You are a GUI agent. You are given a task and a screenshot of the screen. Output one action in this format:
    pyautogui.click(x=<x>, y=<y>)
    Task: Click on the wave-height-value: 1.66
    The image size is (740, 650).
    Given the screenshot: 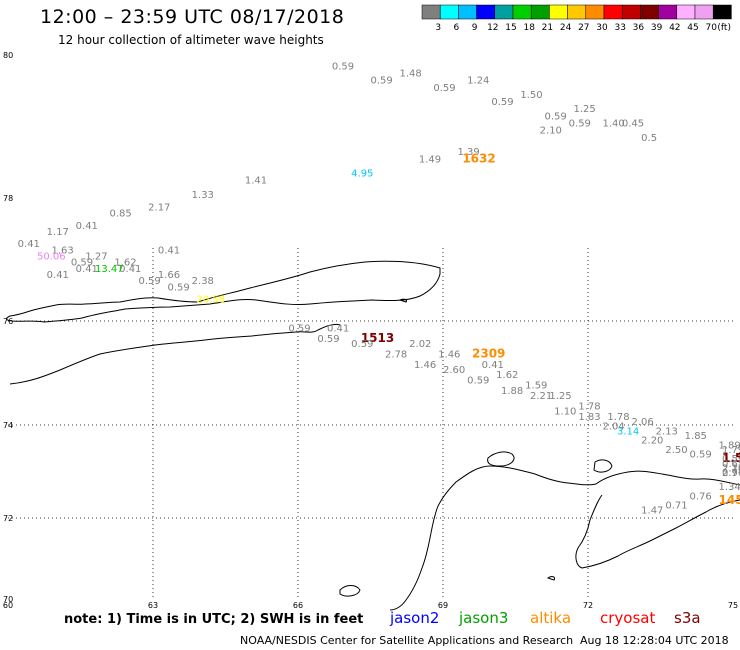 What is the action you would take?
    pyautogui.click(x=169, y=275)
    